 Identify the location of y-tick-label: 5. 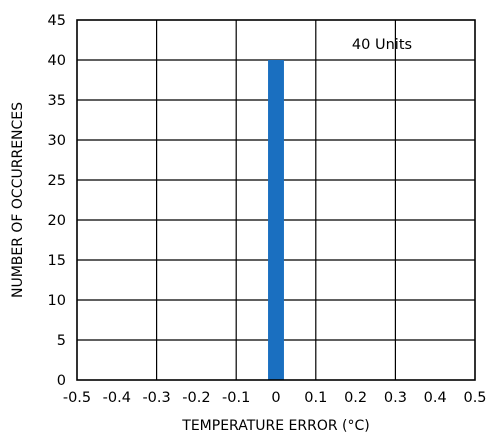
(61, 341).